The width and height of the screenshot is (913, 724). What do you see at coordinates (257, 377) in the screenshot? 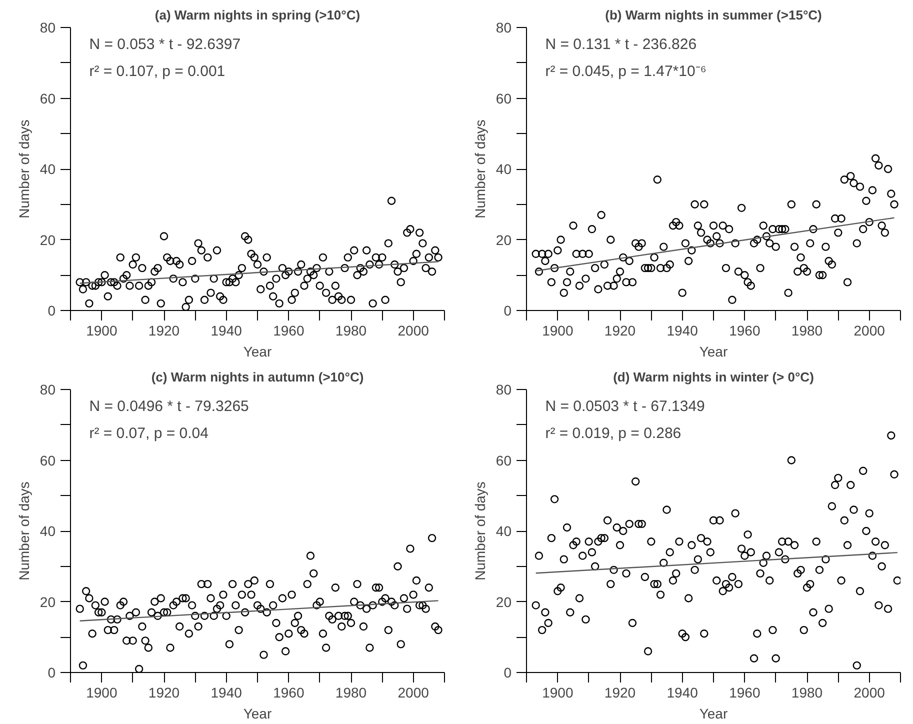
I see `chart-title: (c) Warm nights in autumn (>10°C)` at bounding box center [257, 377].